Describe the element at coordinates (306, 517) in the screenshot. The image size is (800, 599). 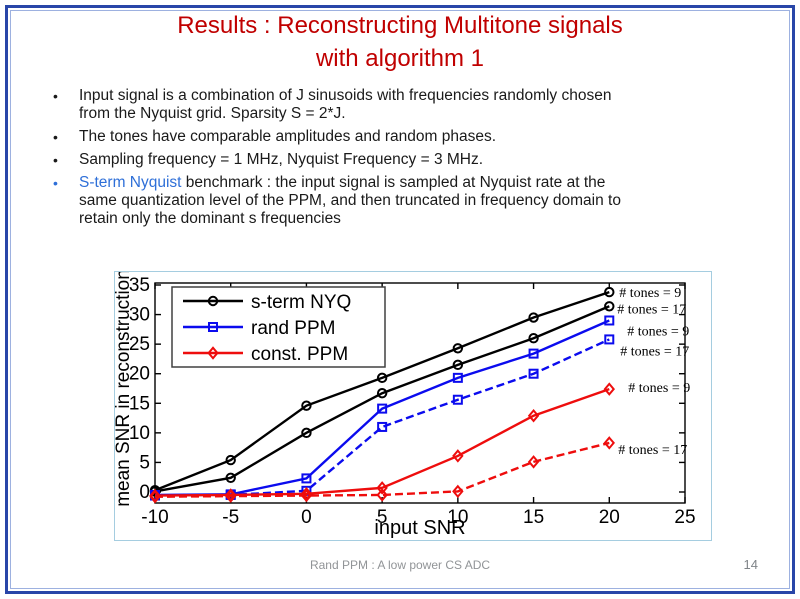
I see `x-tick-label: 0` at that location.